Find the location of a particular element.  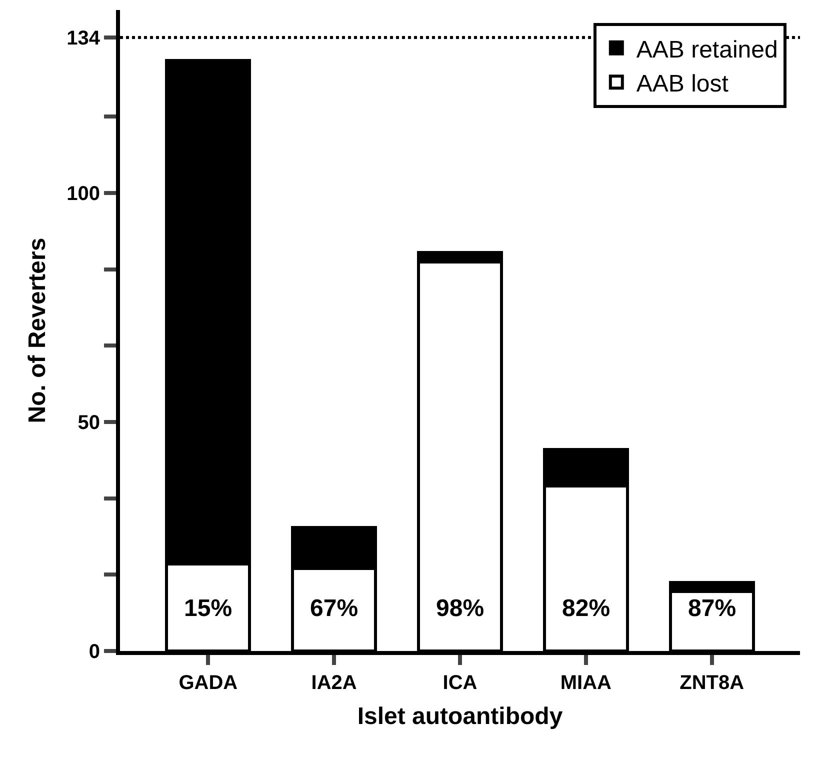

y-tick-label: 0 is located at coordinates (94, 652).